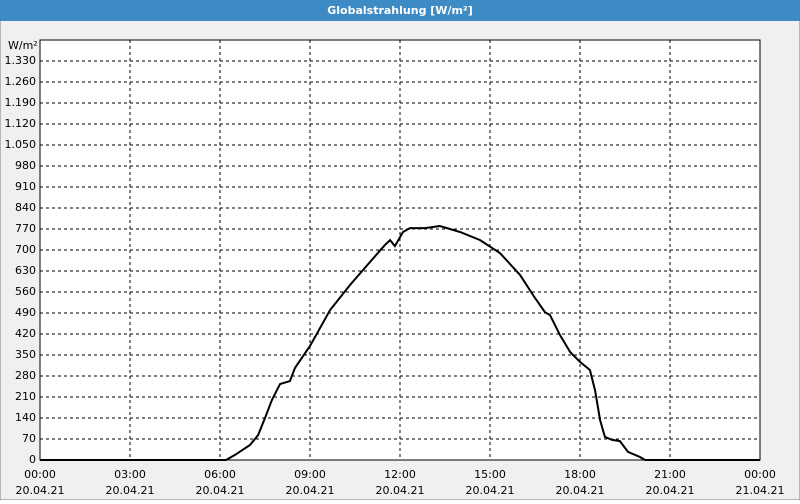 The width and height of the screenshot is (800, 504). I want to click on y-tick-label: 0, so click(32, 459).